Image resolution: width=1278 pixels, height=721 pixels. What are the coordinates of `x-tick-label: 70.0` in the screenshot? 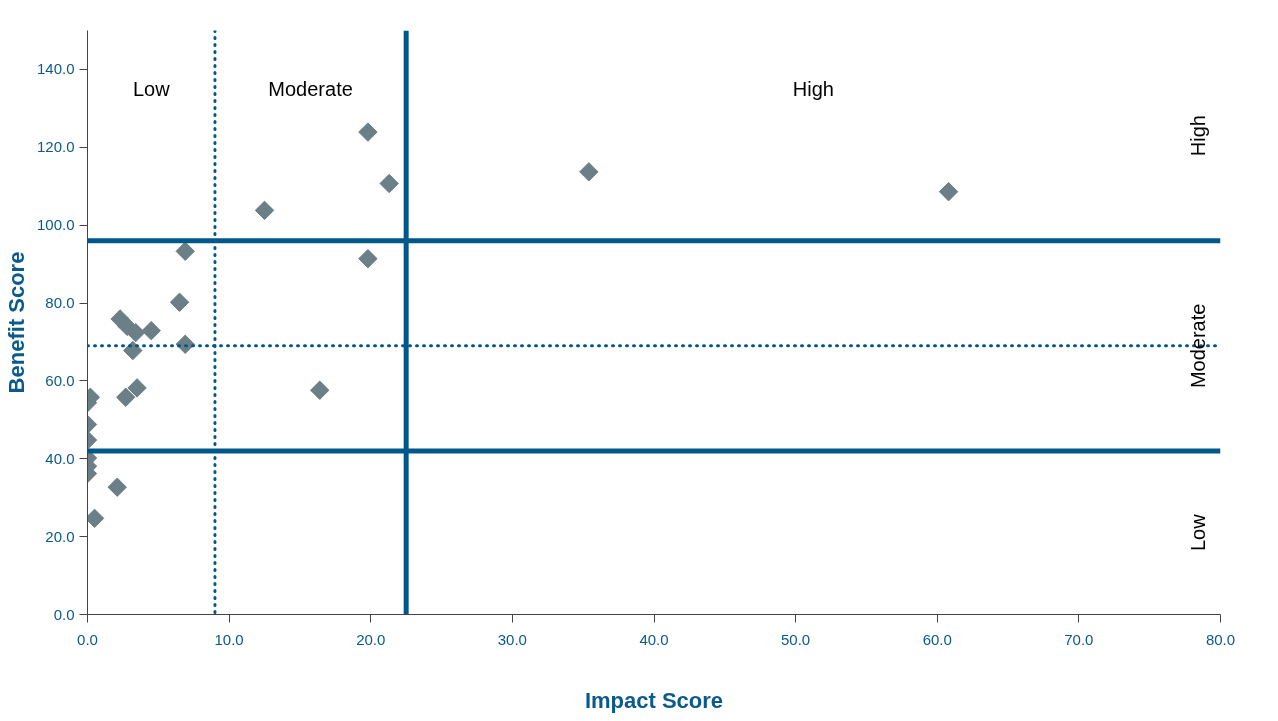 It's located at (1079, 639).